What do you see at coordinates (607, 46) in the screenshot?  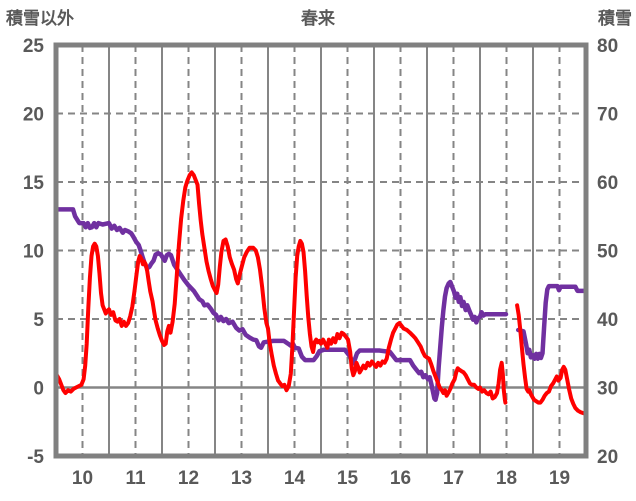 I see `right-axis-tick-label: 80` at bounding box center [607, 46].